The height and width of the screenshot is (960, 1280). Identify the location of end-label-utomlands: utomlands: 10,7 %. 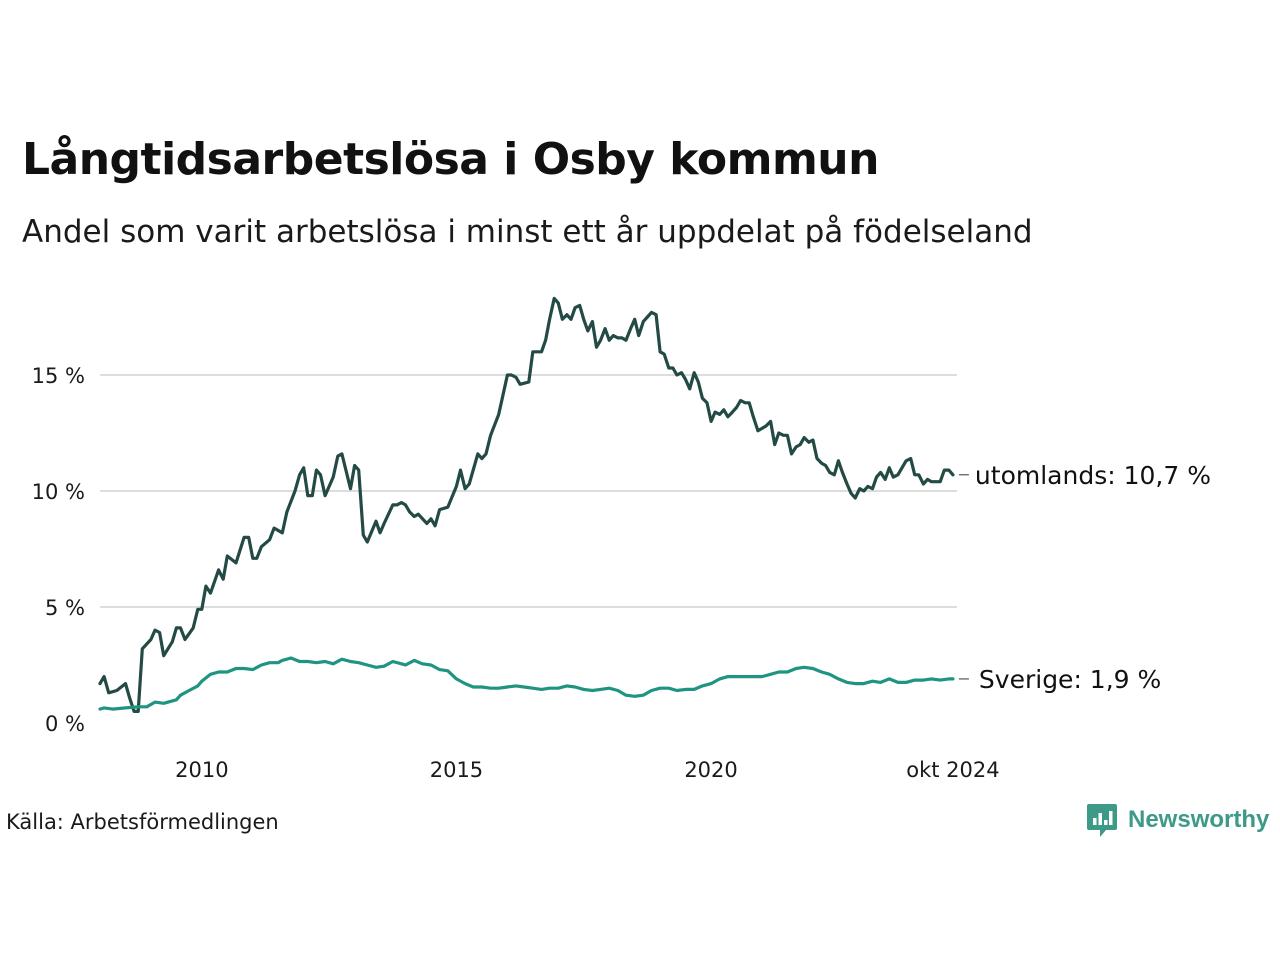
(1093, 475).